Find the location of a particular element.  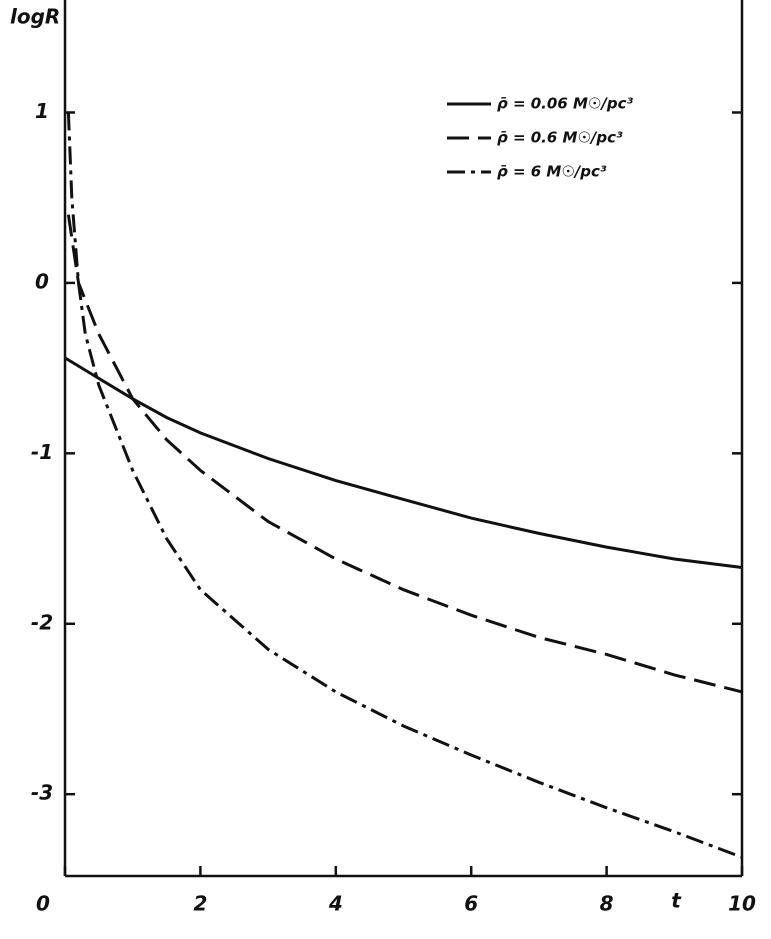

y-axis-label: logR is located at coordinates (35, 17).